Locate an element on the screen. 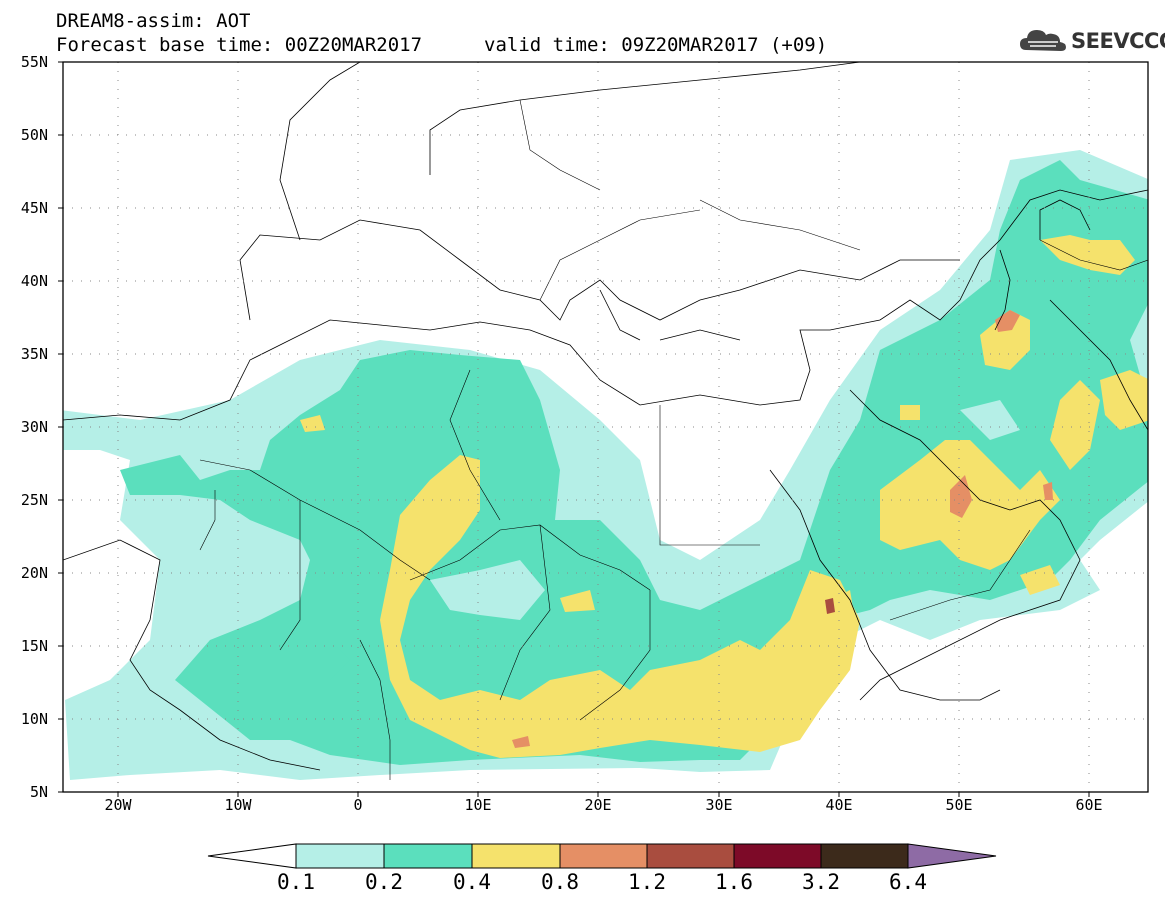 Image resolution: width=1165 pixels, height=905 pixels. lat-label: 5N is located at coordinates (24, 792).